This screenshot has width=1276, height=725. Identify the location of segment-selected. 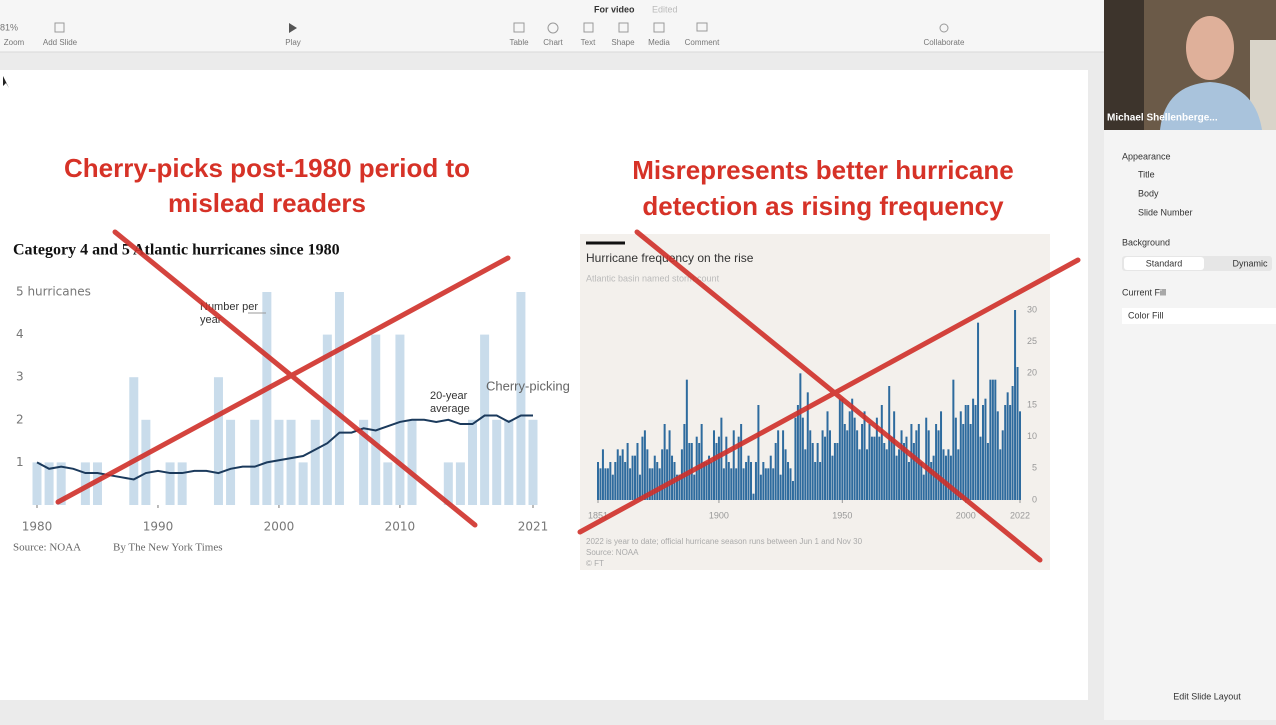
(1164, 263).